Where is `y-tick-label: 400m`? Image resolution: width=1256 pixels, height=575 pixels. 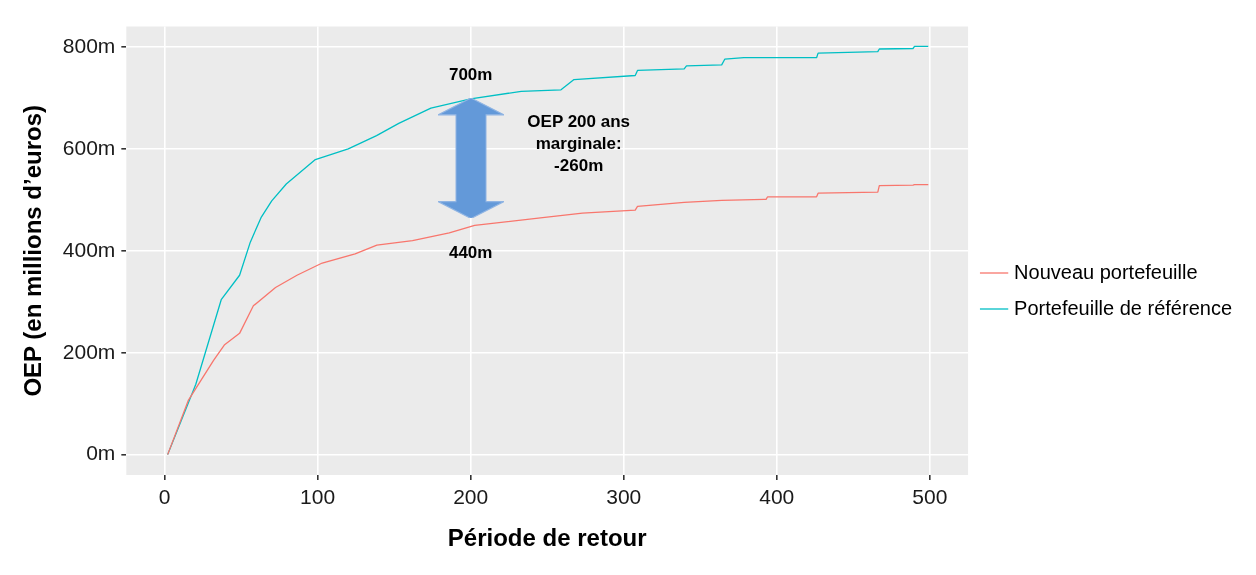 y-tick-label: 400m is located at coordinates (89, 249).